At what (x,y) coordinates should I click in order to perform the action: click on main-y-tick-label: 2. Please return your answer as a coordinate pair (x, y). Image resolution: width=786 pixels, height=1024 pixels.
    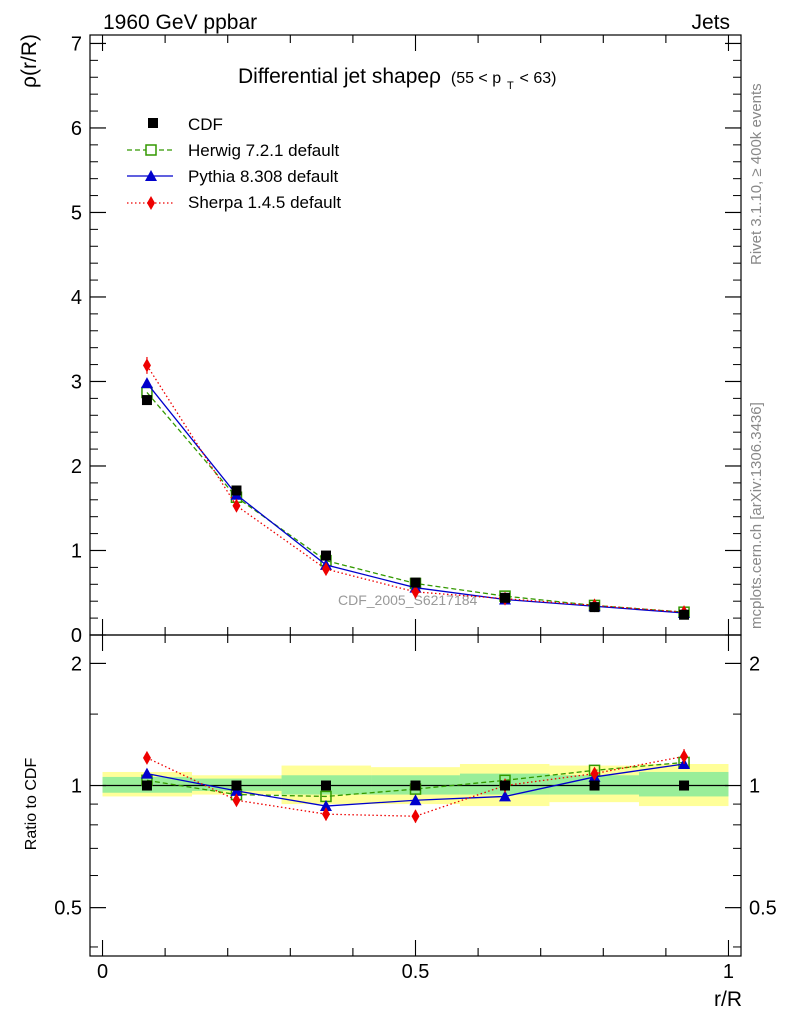
    Looking at the image, I should click on (76, 467).